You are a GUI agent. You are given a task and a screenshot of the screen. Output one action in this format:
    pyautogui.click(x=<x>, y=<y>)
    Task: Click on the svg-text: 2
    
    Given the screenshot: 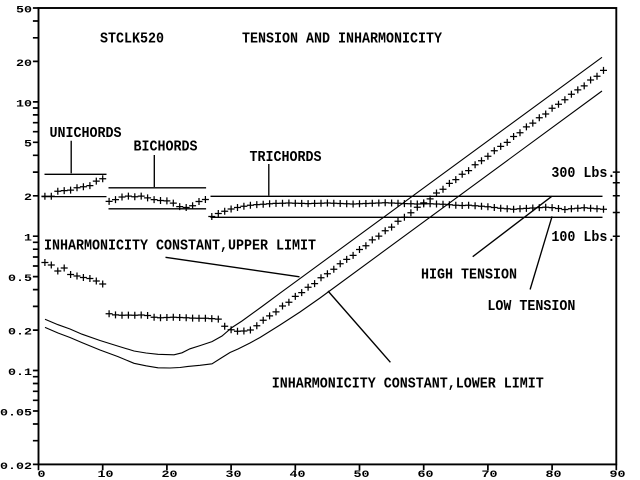 What is the action you would take?
    pyautogui.click(x=28, y=198)
    